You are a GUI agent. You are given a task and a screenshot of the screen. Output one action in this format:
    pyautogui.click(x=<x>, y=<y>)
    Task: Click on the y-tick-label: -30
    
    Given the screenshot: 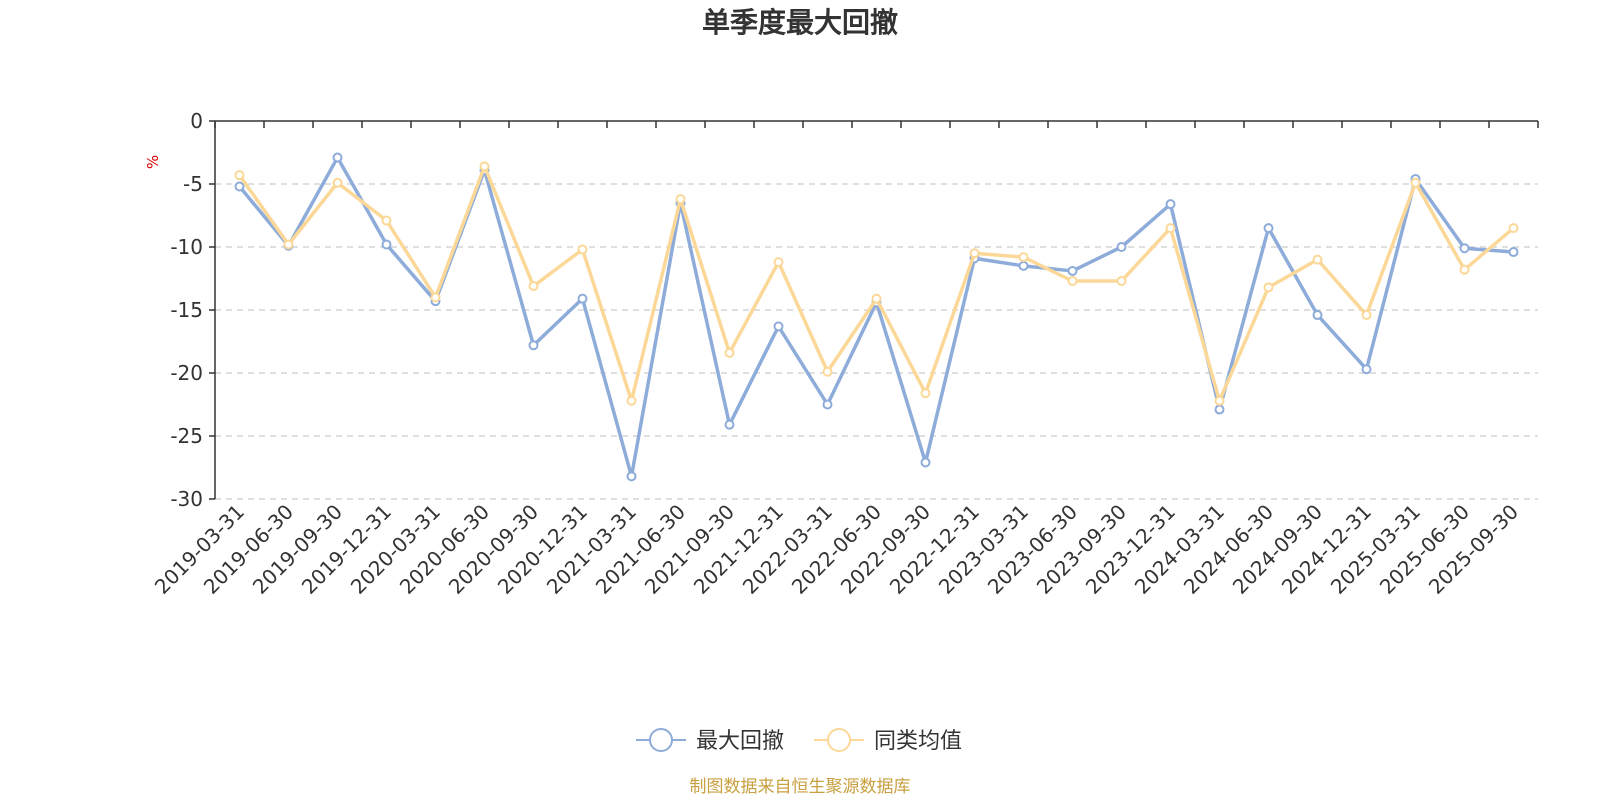 What is the action you would take?
    pyautogui.click(x=186, y=499)
    